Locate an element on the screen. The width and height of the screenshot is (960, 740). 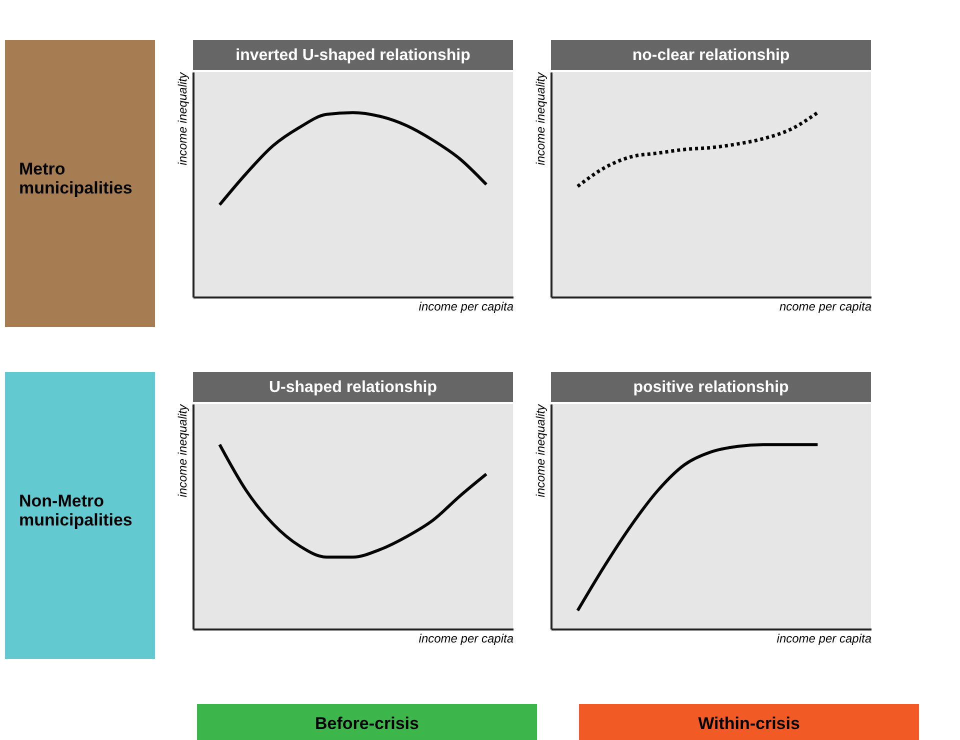
text: Within-crisis is located at coordinates (749, 723).